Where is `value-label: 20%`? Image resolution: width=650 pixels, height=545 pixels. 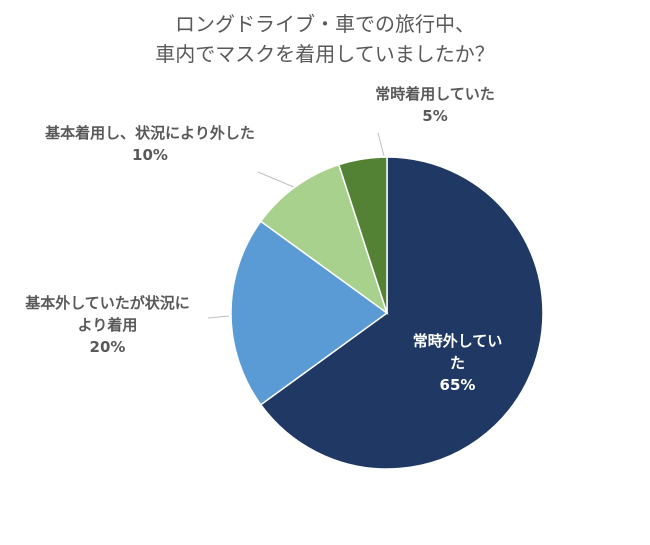 value-label: 20% is located at coordinates (107, 347).